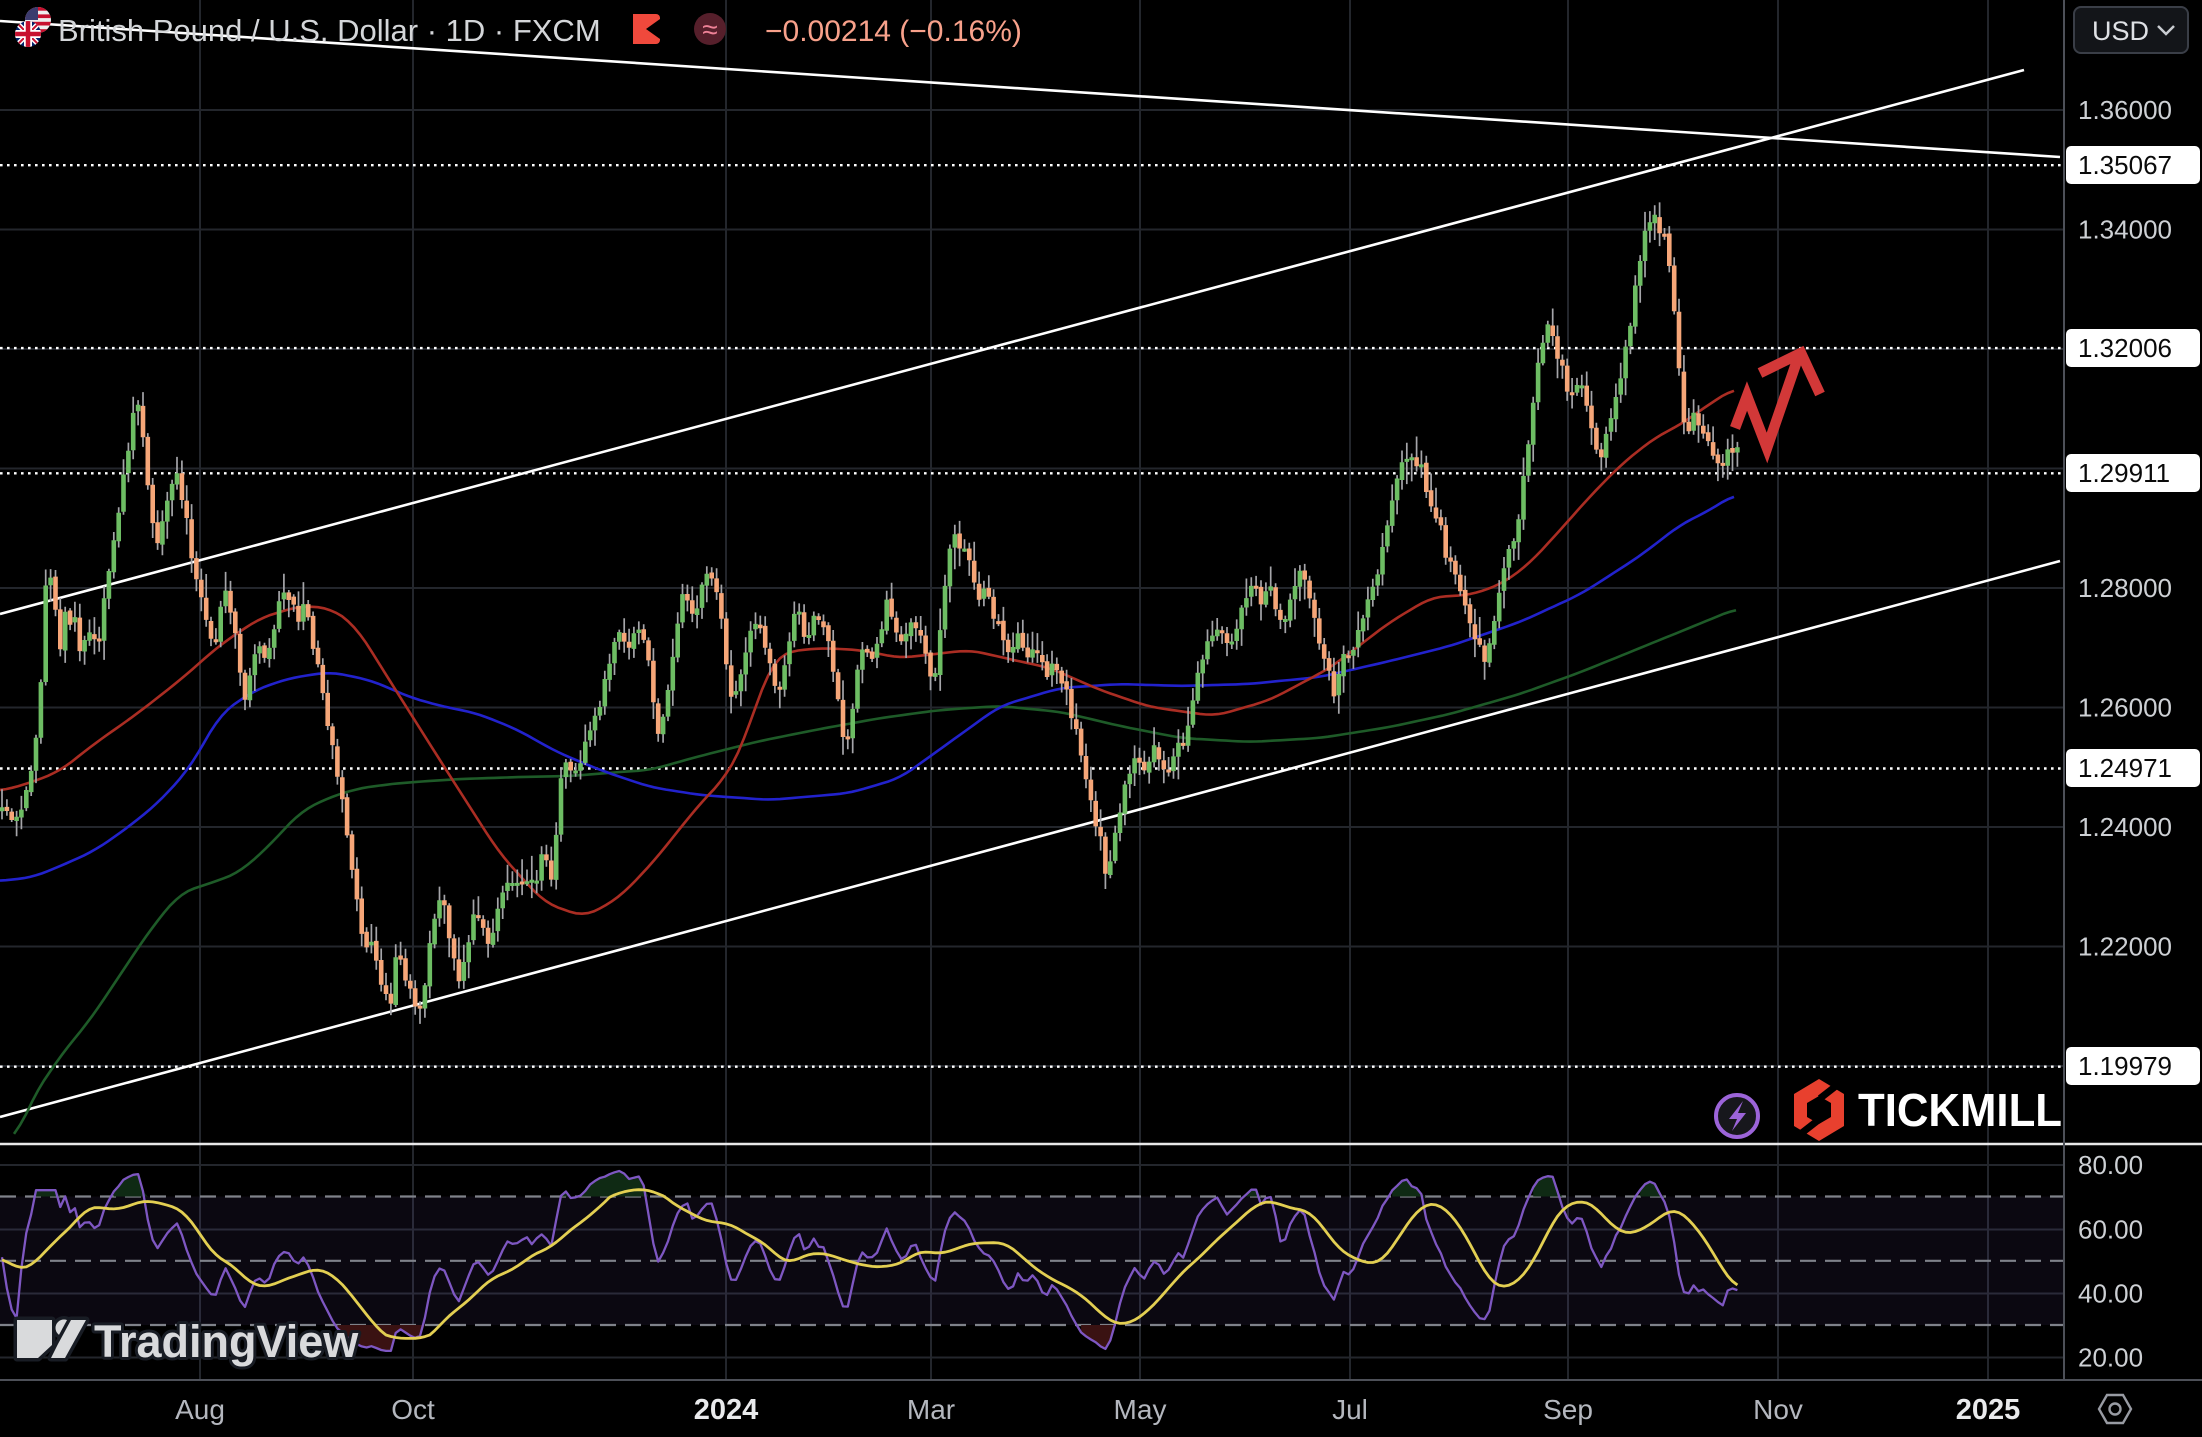 The width and height of the screenshot is (2202, 1437). I want to click on svg-text: USD, so click(2120, 31).